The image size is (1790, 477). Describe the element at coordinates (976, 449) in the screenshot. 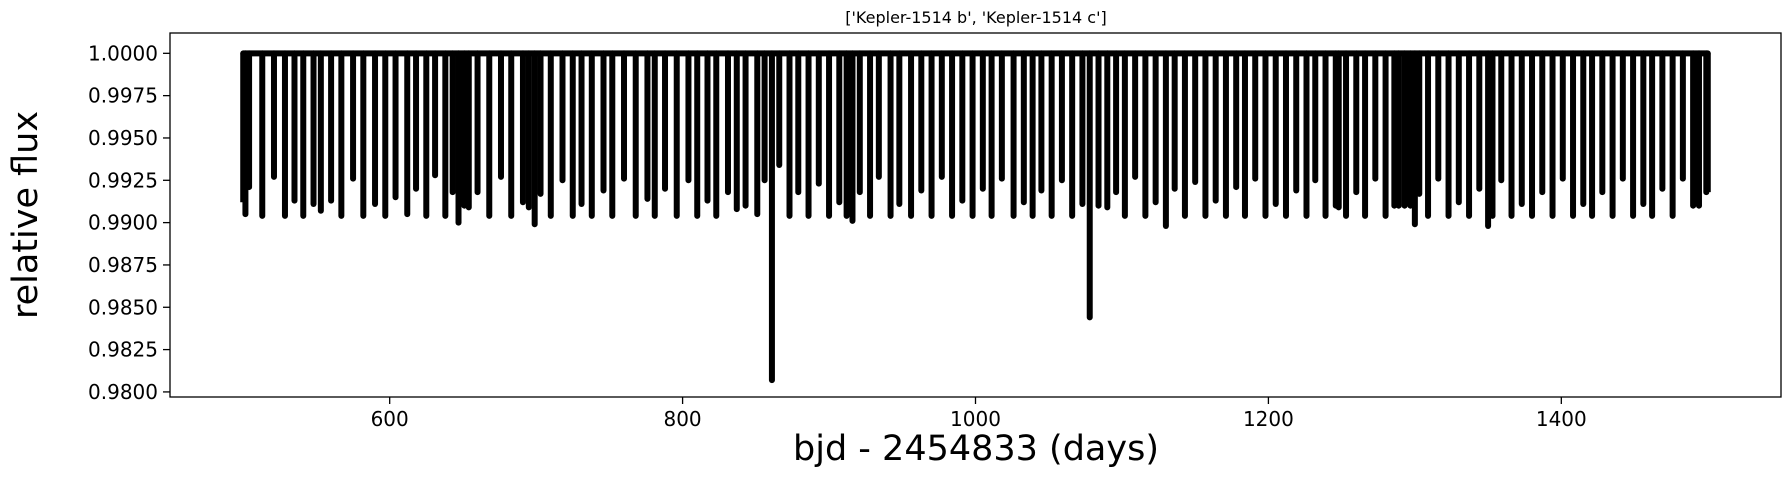

I see `x-axis-label: bjd - 2454833 (days)` at that location.